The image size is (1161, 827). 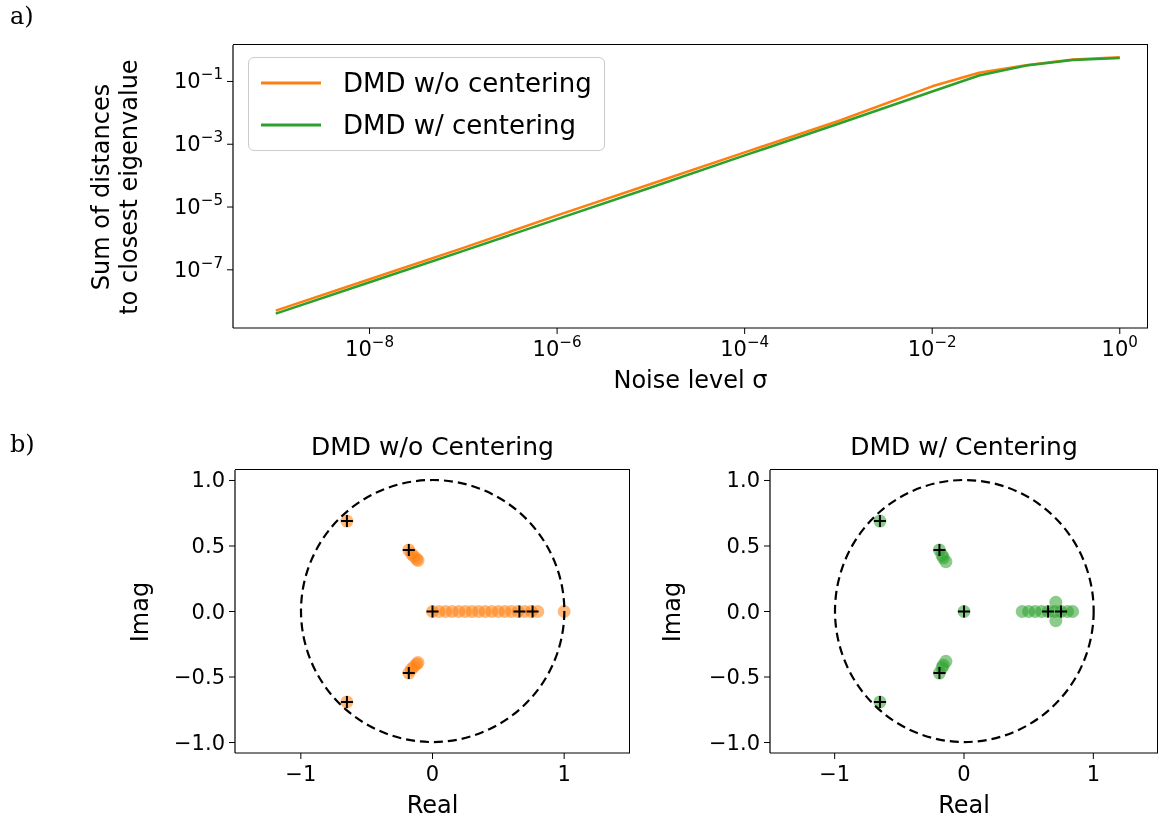 I want to click on legend-label: DMD w/o centering, so click(x=467, y=83).